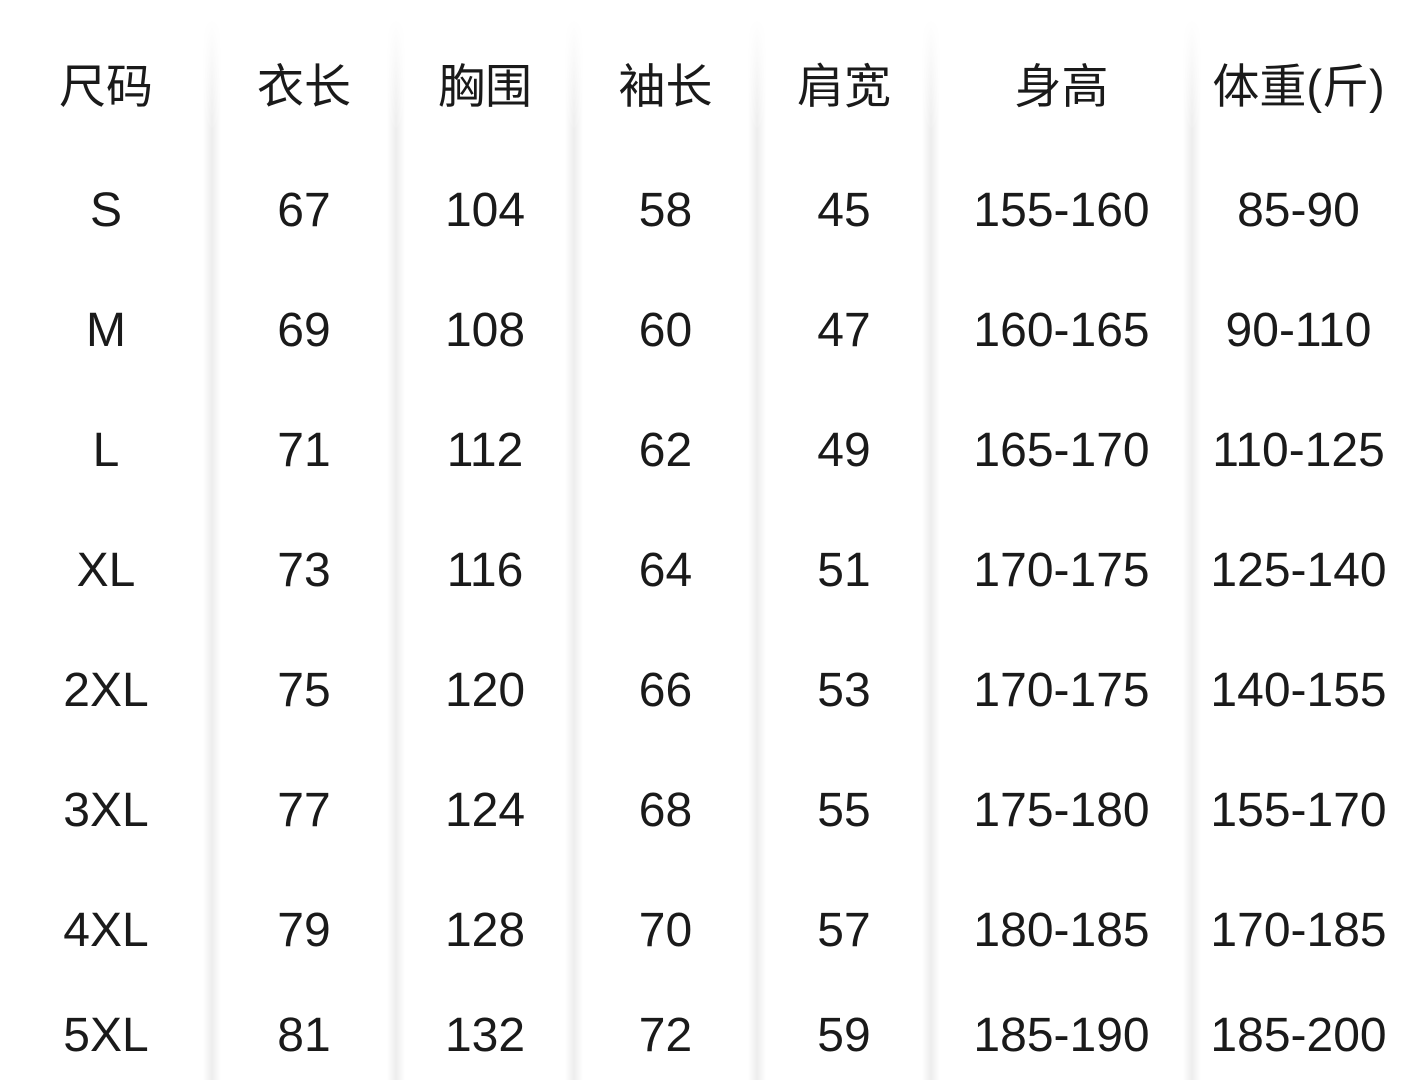  I want to click on measurement-cell: 108, so click(485, 330).